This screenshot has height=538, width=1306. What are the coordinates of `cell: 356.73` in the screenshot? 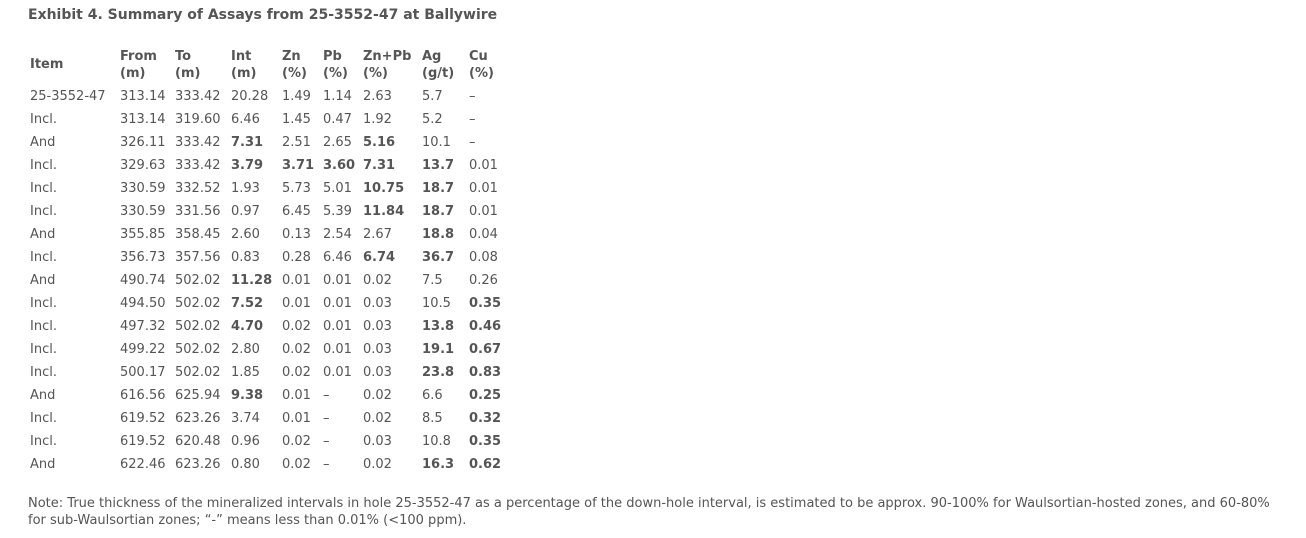 It's located at (143, 257).